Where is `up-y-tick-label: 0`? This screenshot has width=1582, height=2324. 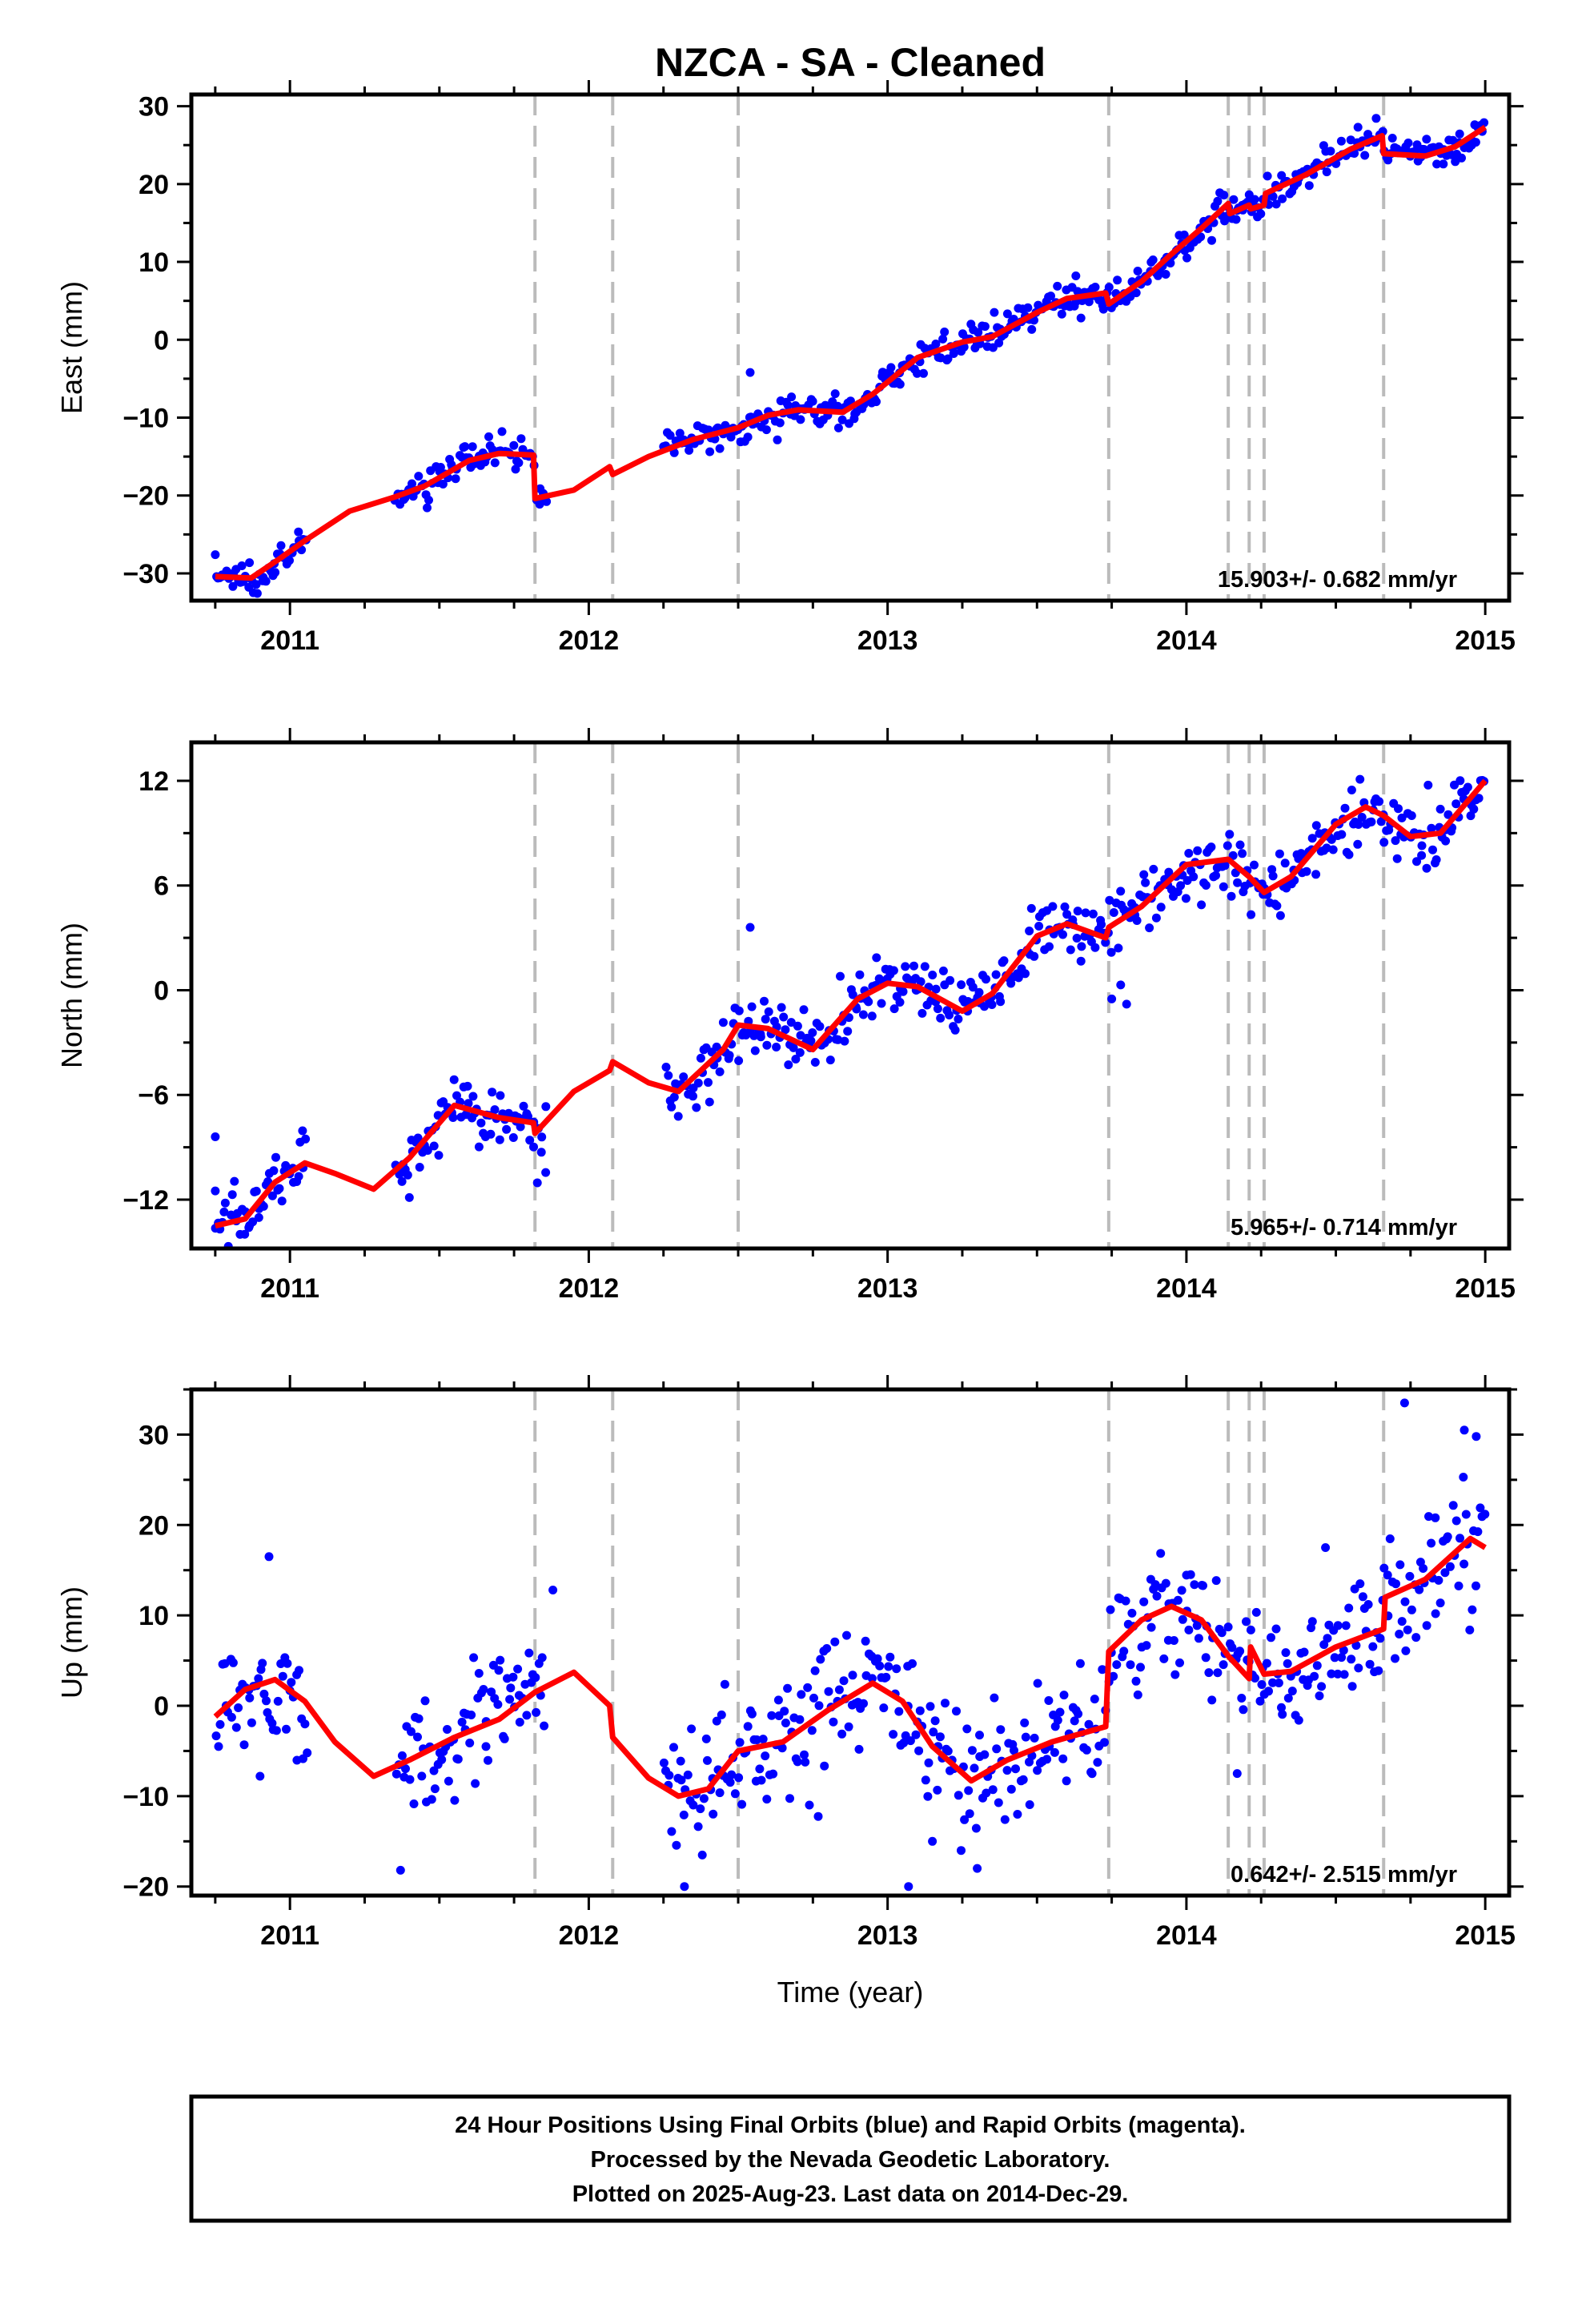 up-y-tick-label: 0 is located at coordinates (161, 1707).